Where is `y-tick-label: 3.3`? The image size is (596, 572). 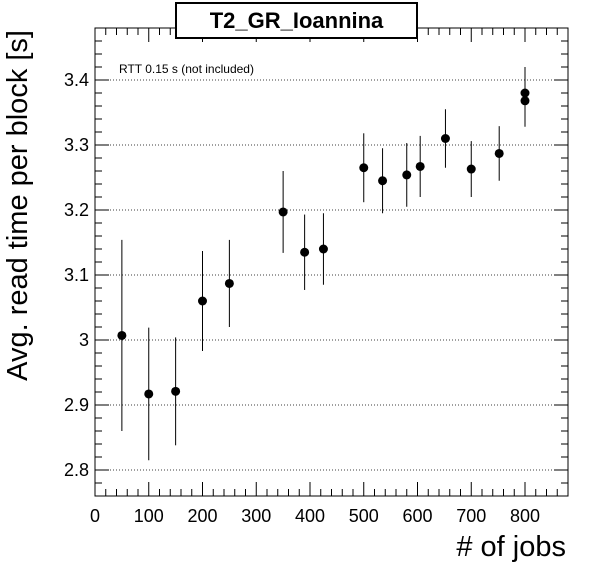
y-tick-label: 3.3 is located at coordinates (76, 145).